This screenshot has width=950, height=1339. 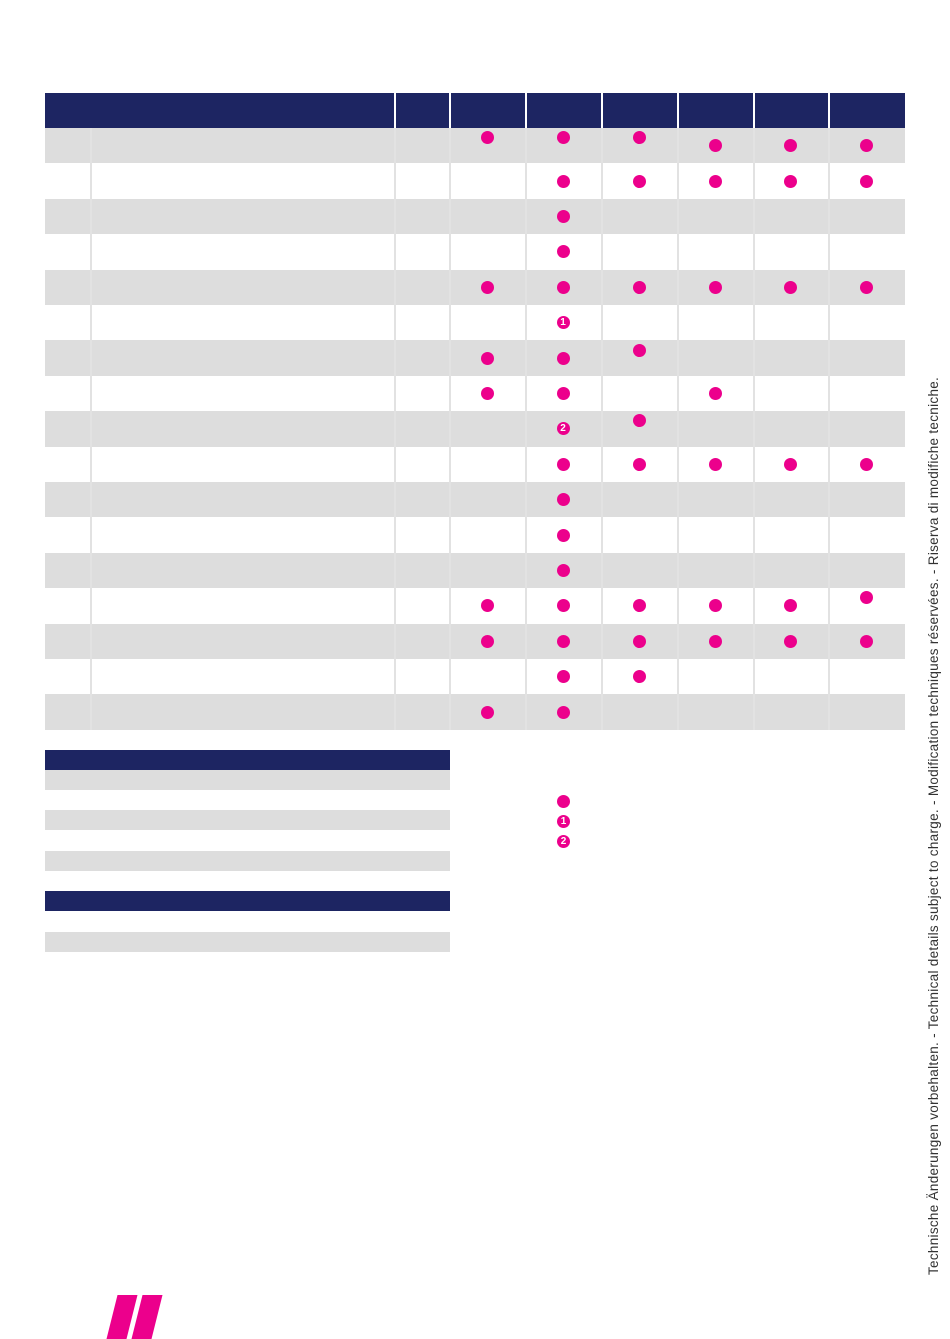 I want to click on footnote-marker-1: 1, so click(x=563, y=323).